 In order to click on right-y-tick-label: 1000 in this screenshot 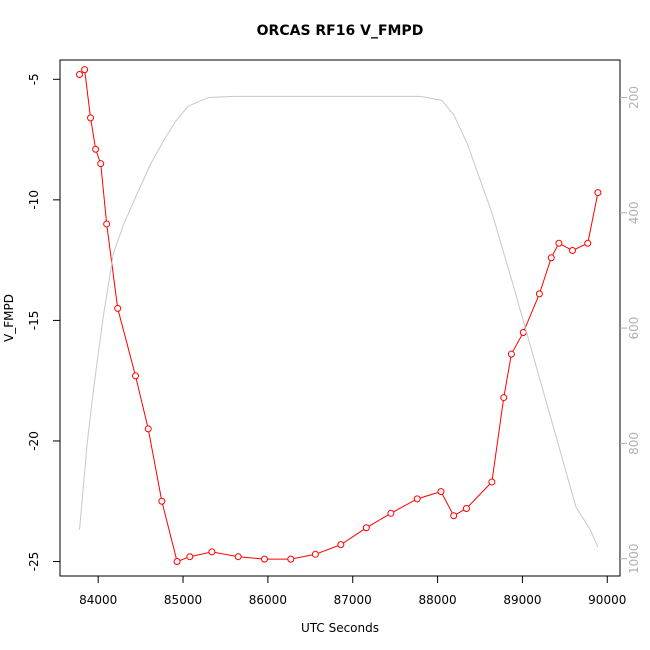, I will do `click(634, 558)`.